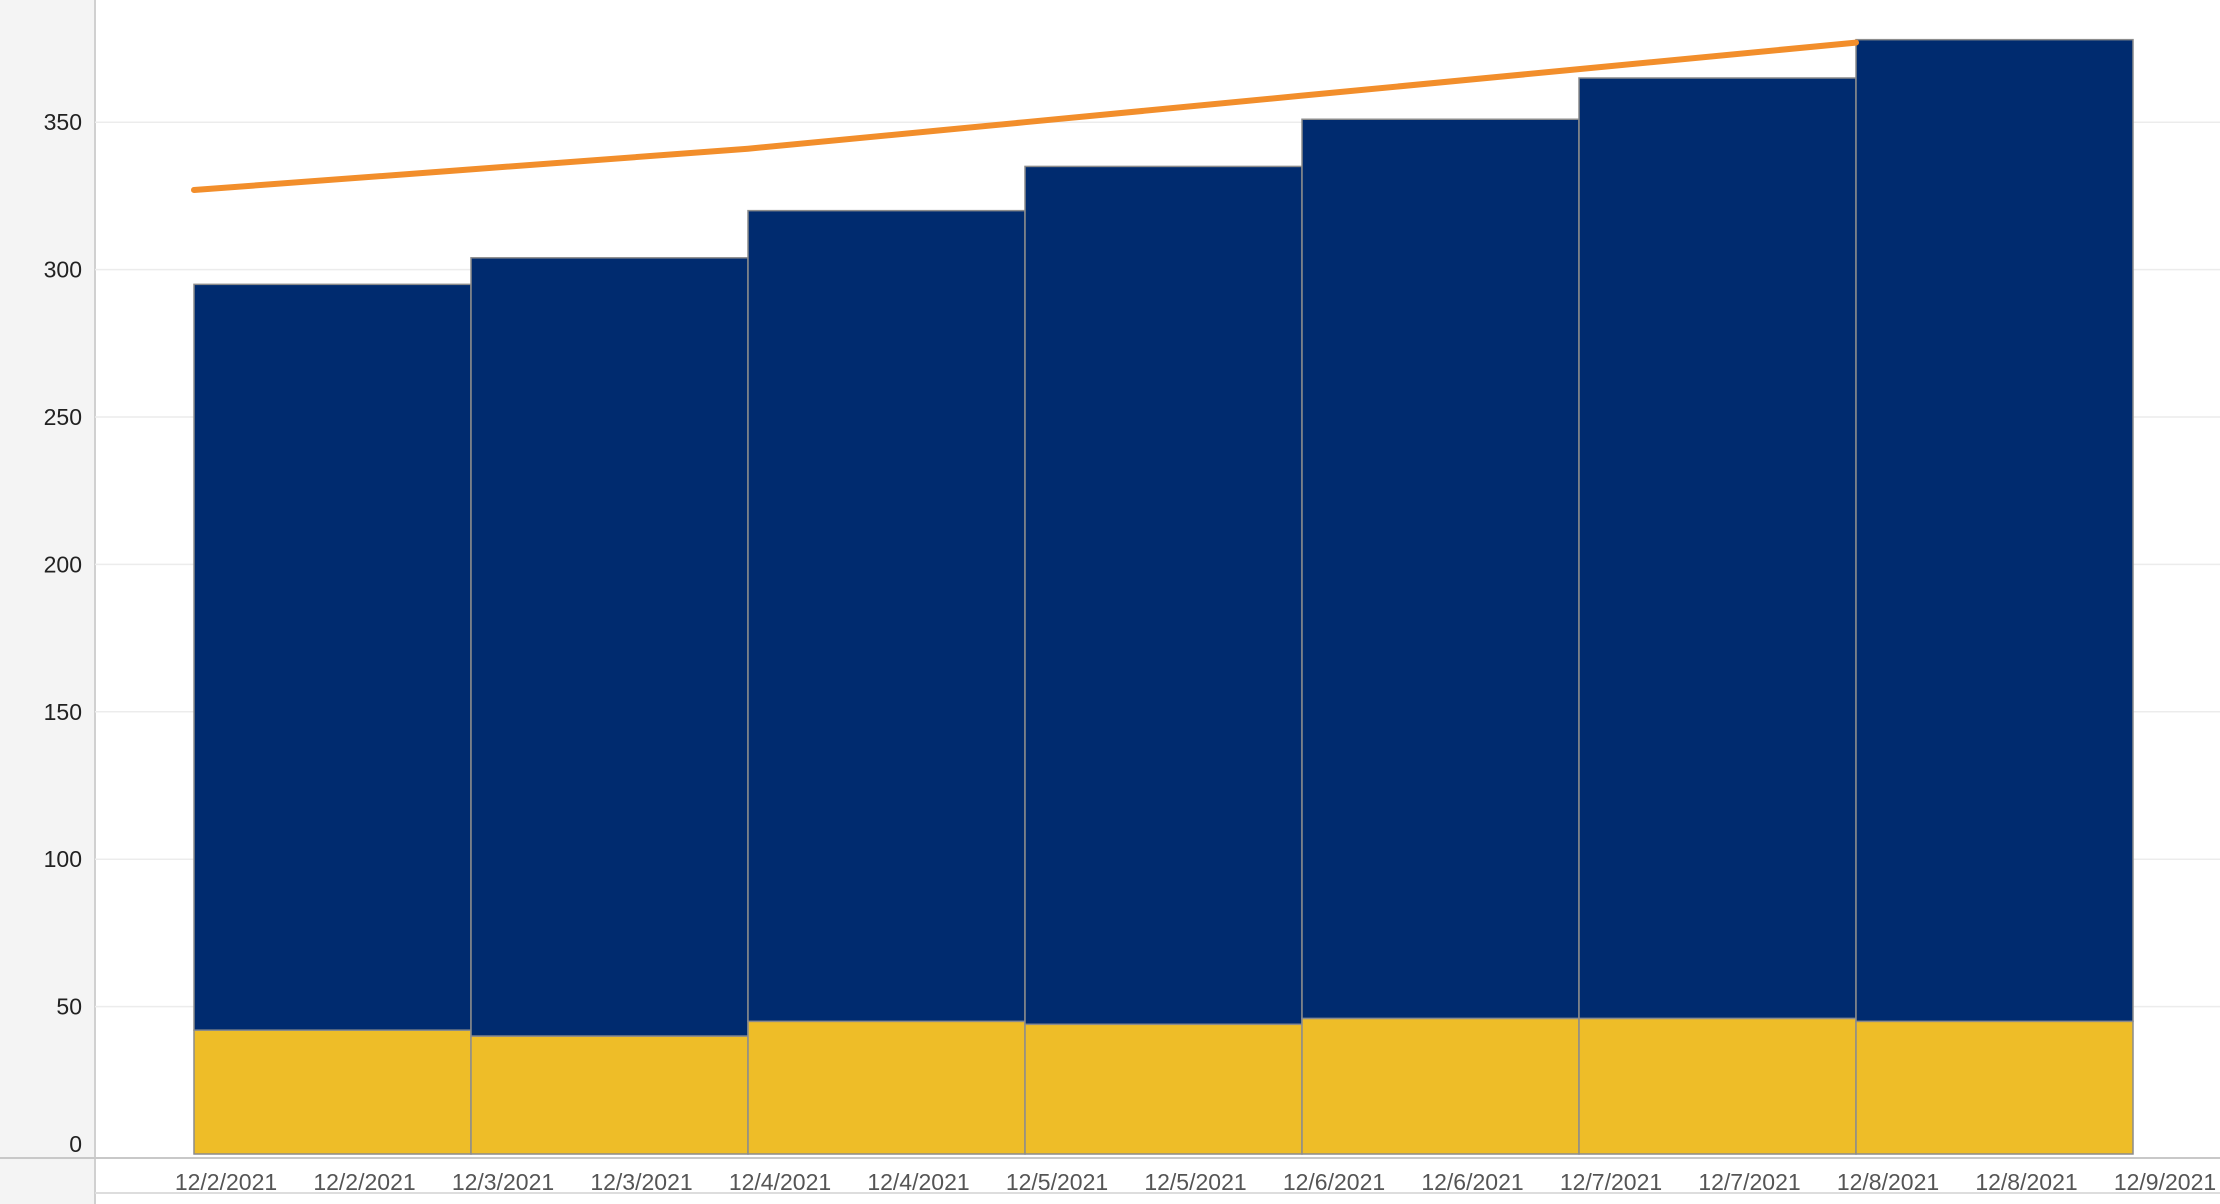  Describe the element at coordinates (918, 1182) in the screenshot. I see `x-tick-label-6: 12/4/2021` at that location.